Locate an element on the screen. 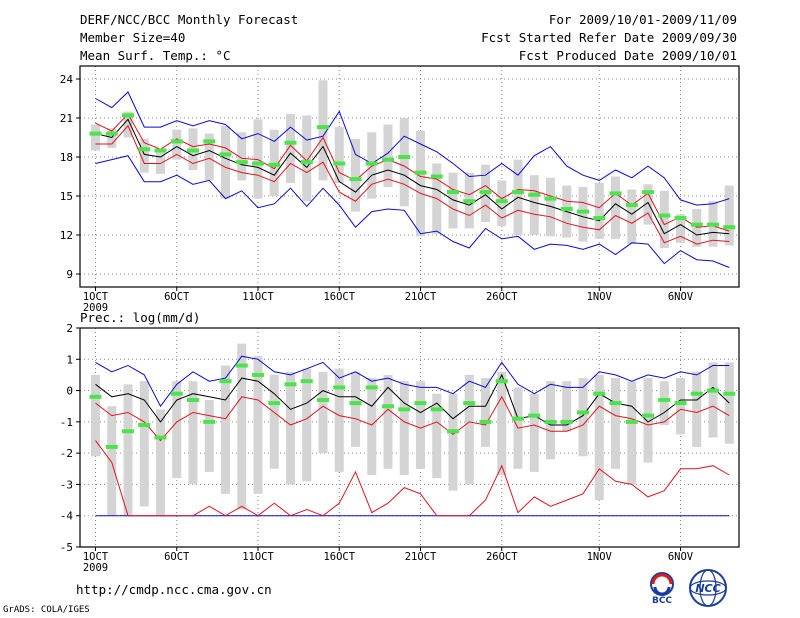 Image resolution: width=800 pixels, height=618 pixels. source-url: http://cmdp.ncc.cma.gov.cn is located at coordinates (174, 589).